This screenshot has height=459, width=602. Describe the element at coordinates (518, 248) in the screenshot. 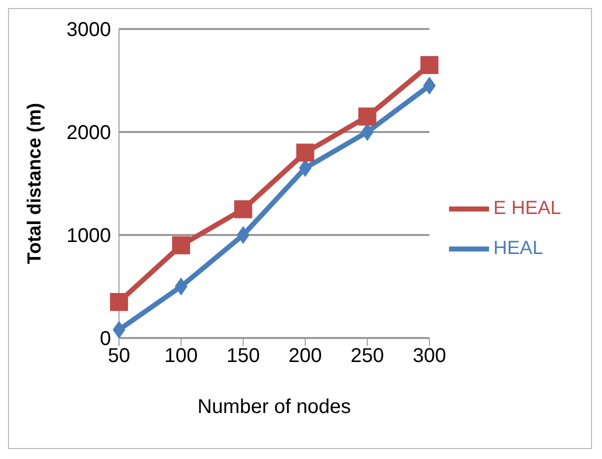

I see `legend-label: HEAL` at that location.